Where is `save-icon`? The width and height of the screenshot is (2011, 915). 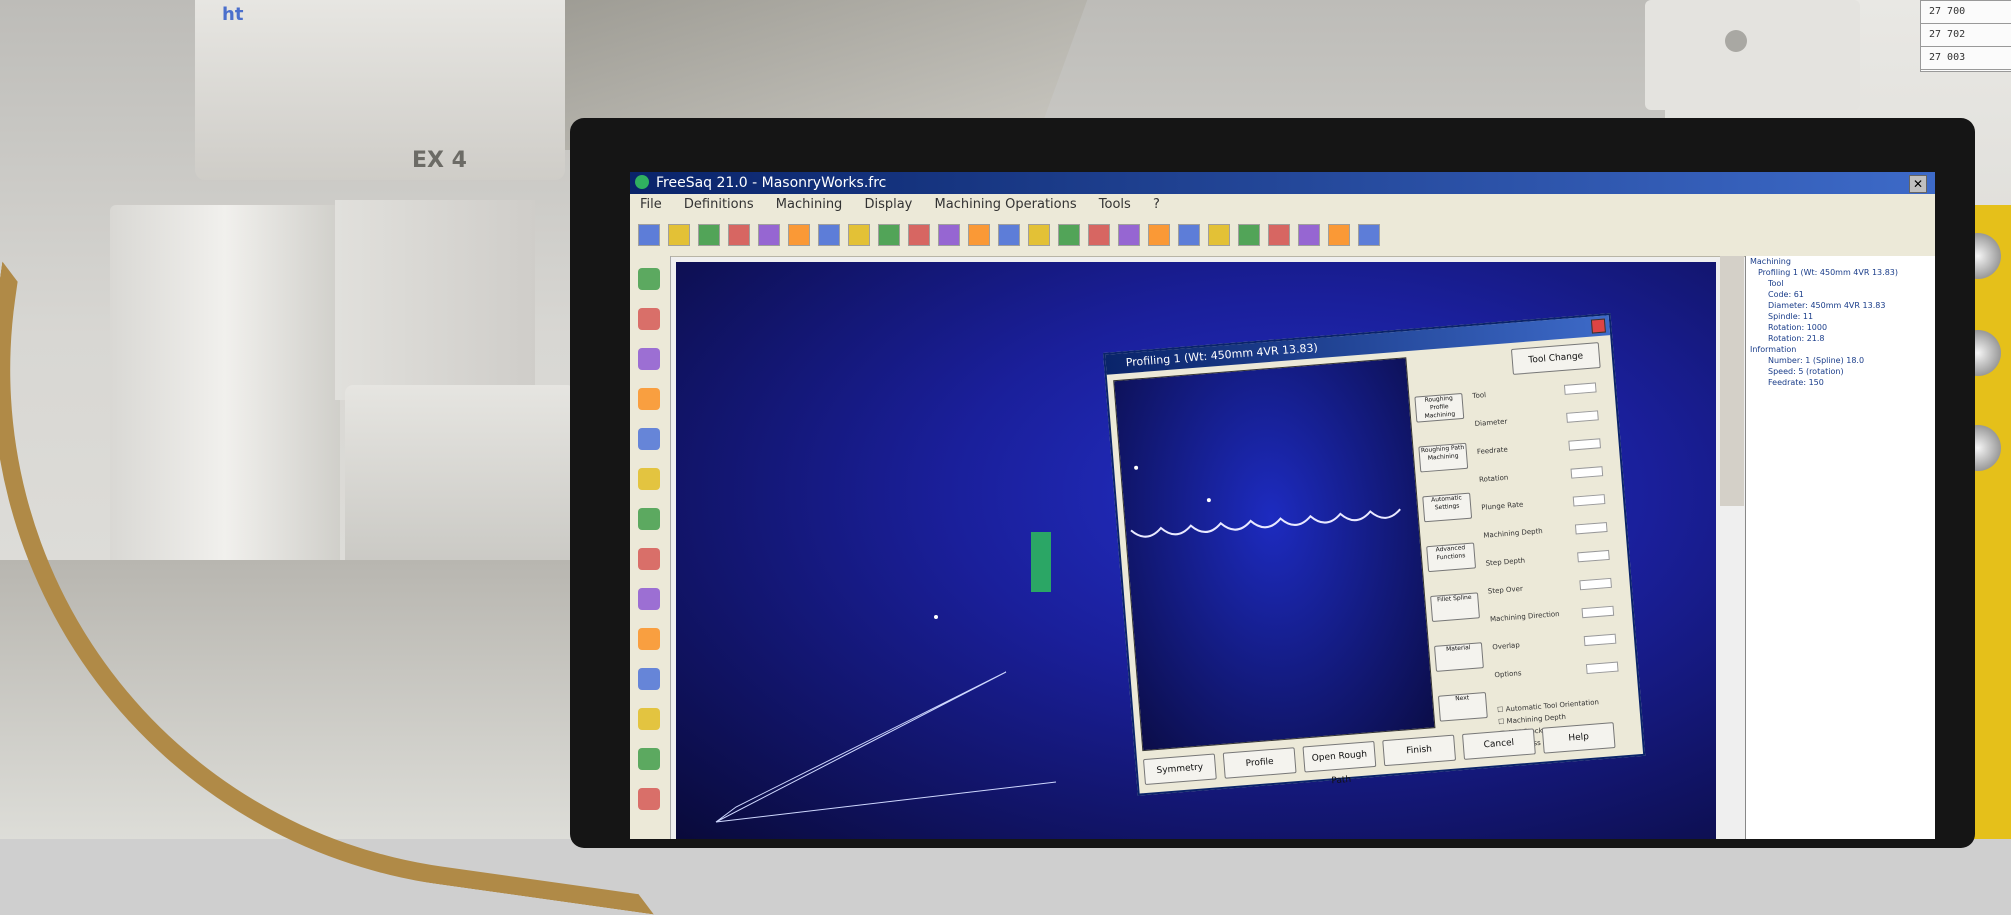 save-icon is located at coordinates (709, 235).